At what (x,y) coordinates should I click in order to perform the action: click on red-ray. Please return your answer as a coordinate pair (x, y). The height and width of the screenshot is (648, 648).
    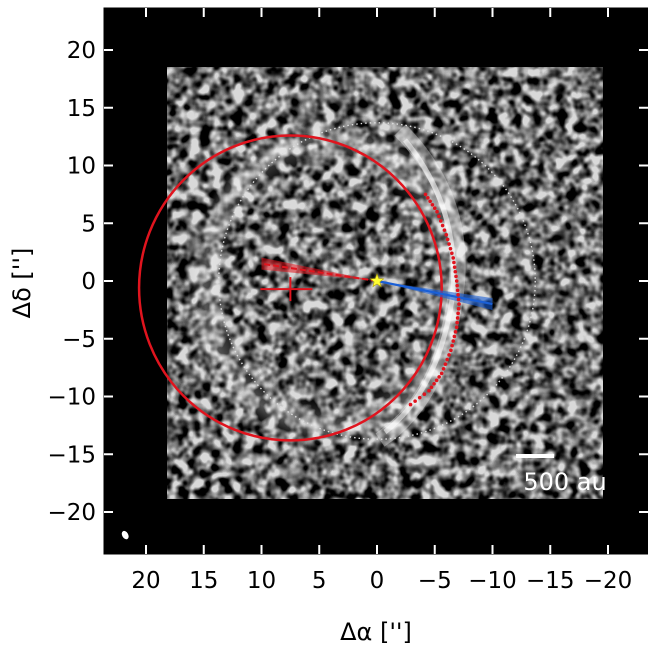
    Looking at the image, I should click on (319, 272).